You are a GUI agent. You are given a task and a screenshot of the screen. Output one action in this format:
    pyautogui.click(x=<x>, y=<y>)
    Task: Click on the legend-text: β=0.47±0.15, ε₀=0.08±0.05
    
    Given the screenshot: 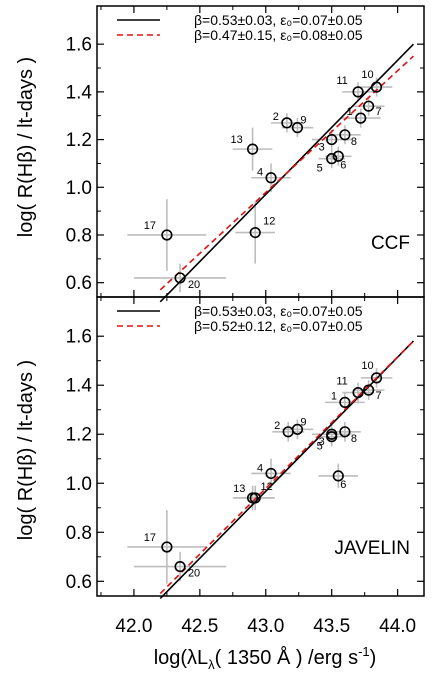 What is the action you would take?
    pyautogui.click(x=278, y=35)
    